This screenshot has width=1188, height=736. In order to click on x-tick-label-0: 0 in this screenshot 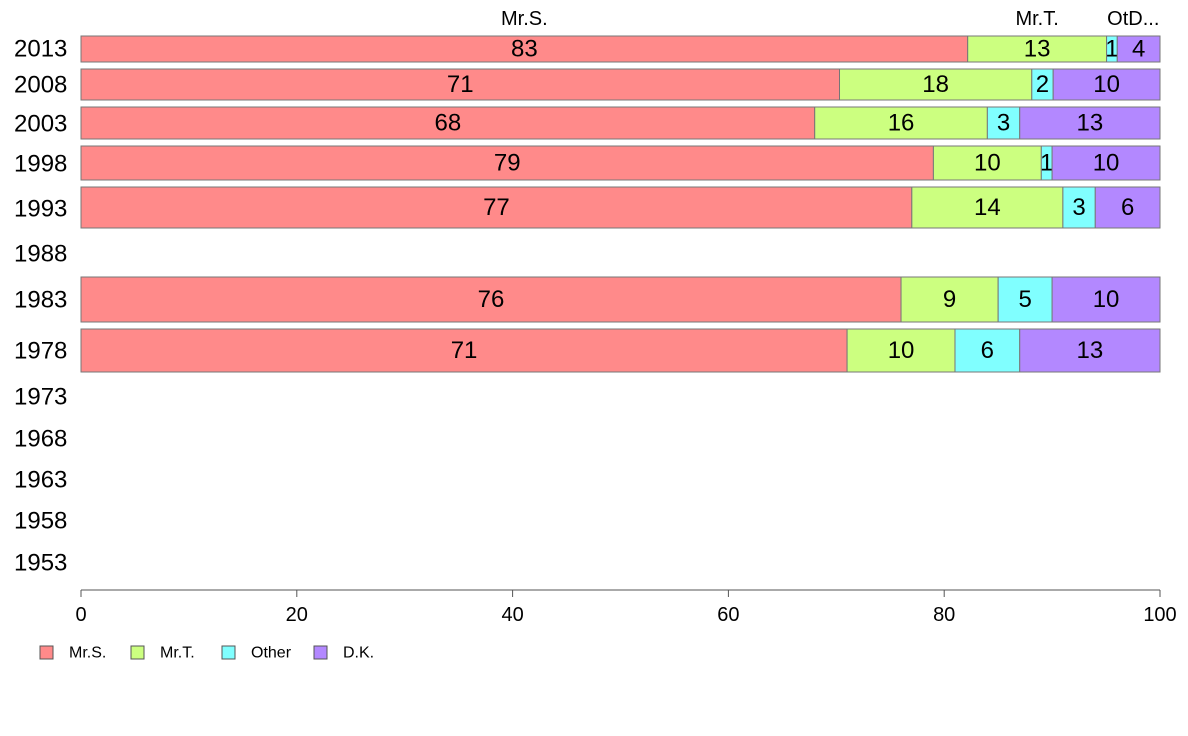, I will do `click(80, 615)`.